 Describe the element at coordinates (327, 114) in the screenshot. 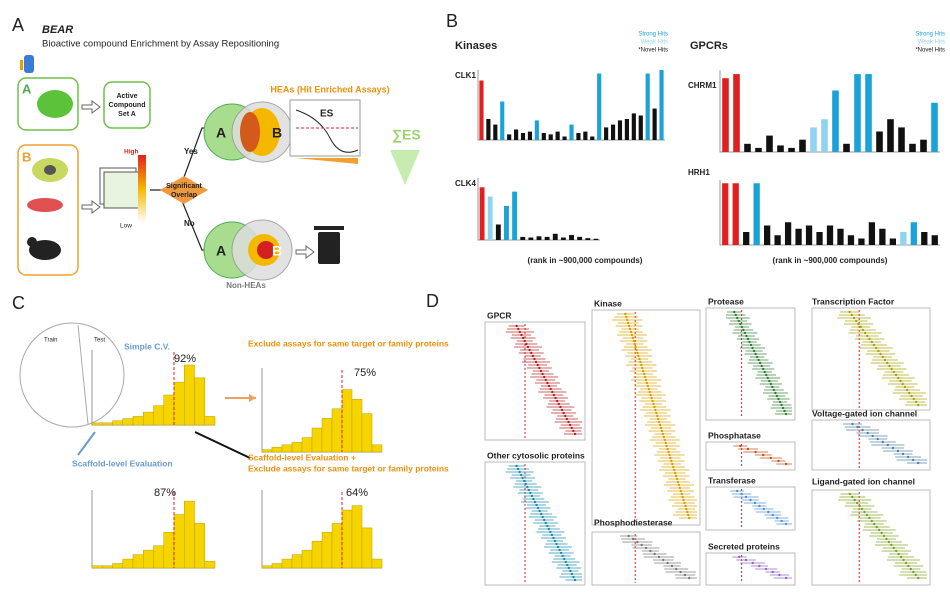

I see `label: ES` at that location.